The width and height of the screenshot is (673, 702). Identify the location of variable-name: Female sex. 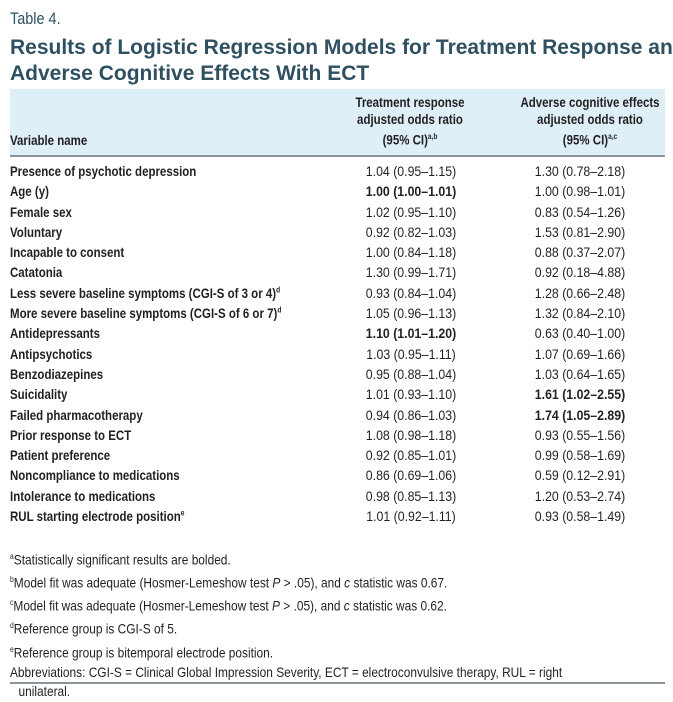
(41, 211).